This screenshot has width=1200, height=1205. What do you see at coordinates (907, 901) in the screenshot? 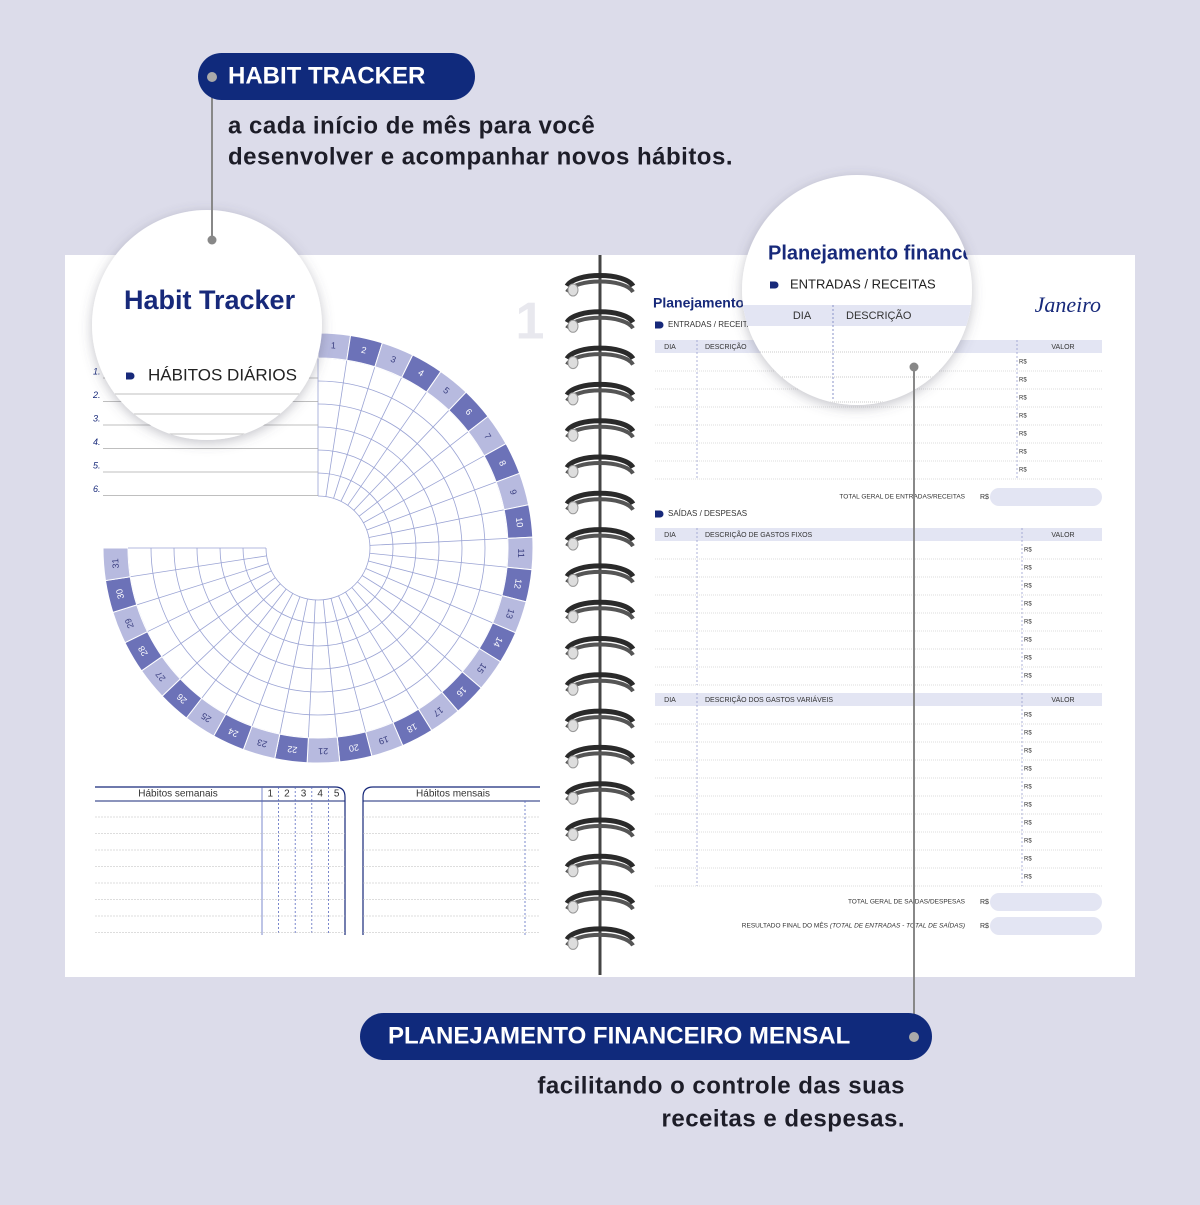
I see `total-label: TOTAL GERAL DE SAÍDAS/DESPESAS` at bounding box center [907, 901].